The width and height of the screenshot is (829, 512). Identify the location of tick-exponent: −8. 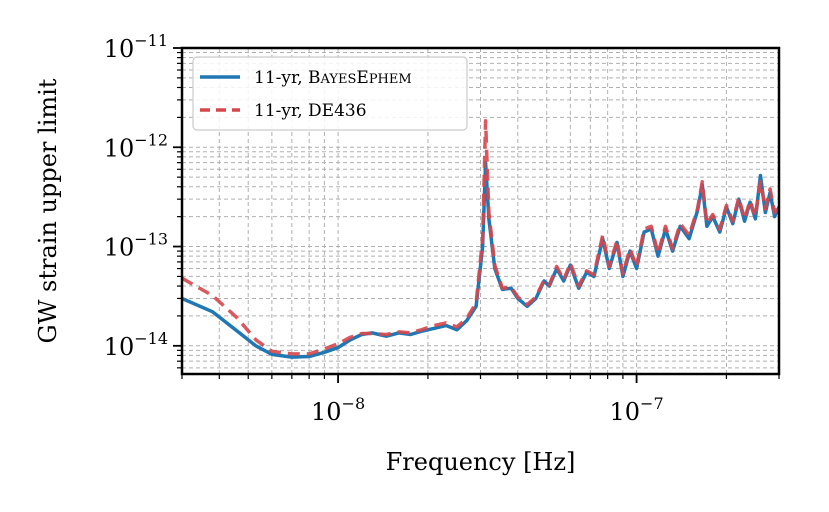
(354, 403).